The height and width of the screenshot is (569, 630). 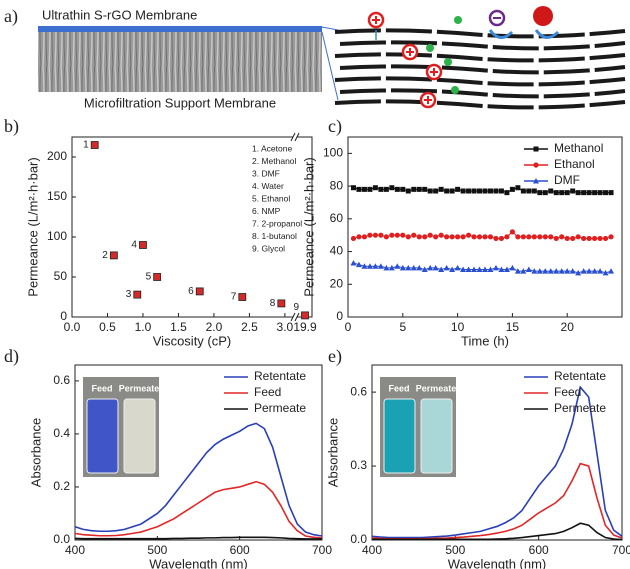 What do you see at coordinates (335, 356) in the screenshot?
I see `panel-label: e)` at bounding box center [335, 356].